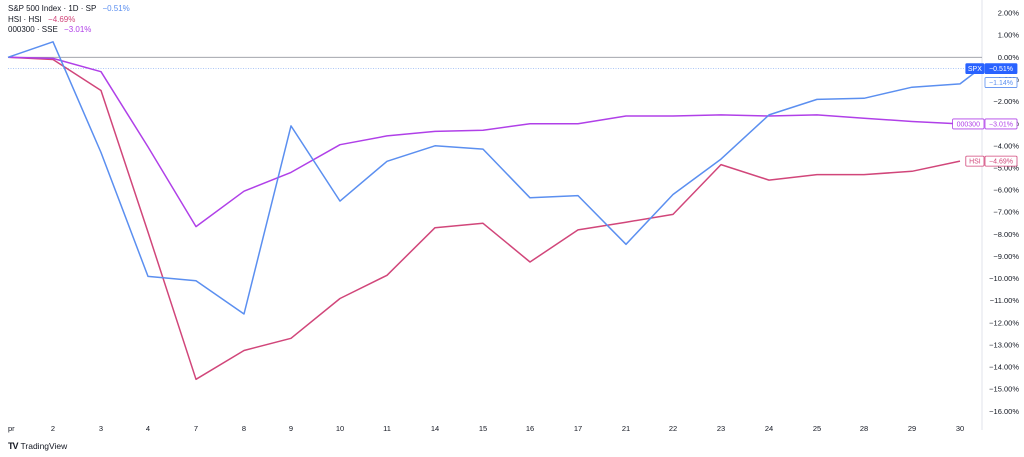 This screenshot has width=1024, height=457. I want to click on x-tick-label: 29, so click(912, 428).